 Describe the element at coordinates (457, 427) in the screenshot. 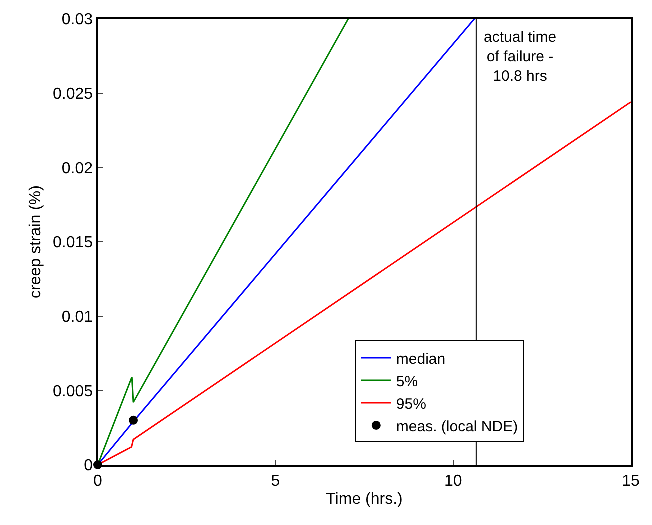

I see `legend-label: meas. (local NDE)` at that location.